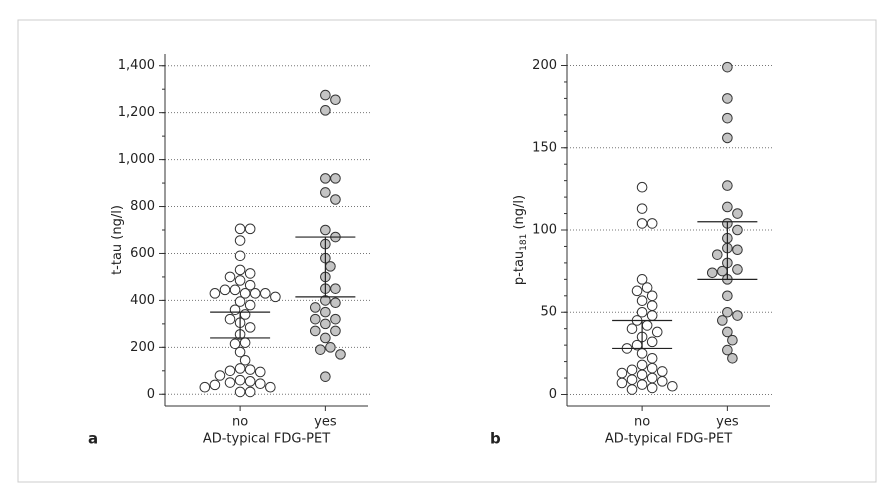 This screenshot has height=500, width=894. What do you see at coordinates (544, 230) in the screenshot?
I see `y-tick-label: 100` at bounding box center [544, 230].